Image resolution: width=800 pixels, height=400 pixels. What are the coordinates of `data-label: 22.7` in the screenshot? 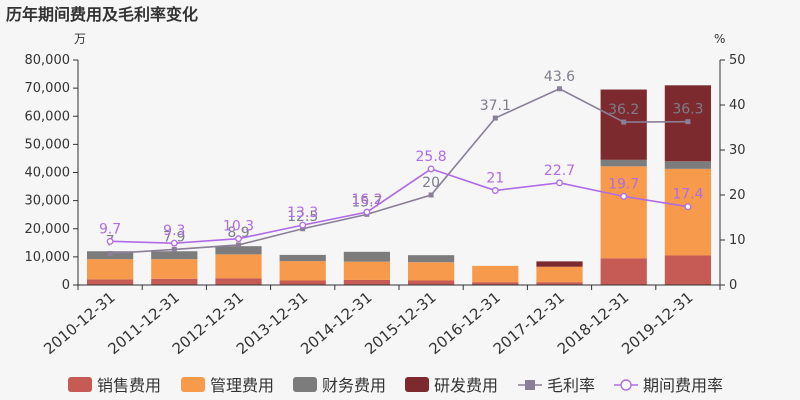 It's located at (559, 171).